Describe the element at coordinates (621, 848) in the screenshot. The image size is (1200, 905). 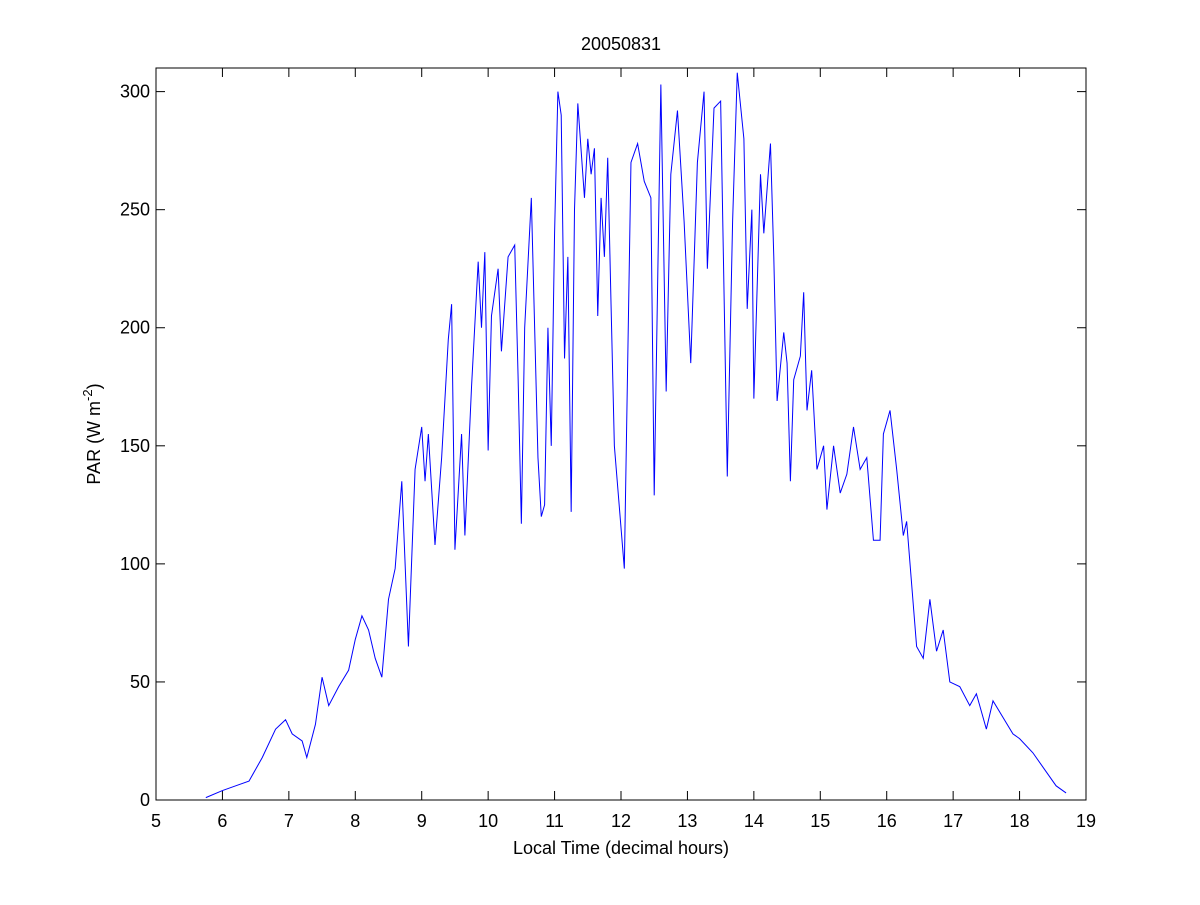
I see `x-axis-label: Local Time (decimal hours)` at that location.